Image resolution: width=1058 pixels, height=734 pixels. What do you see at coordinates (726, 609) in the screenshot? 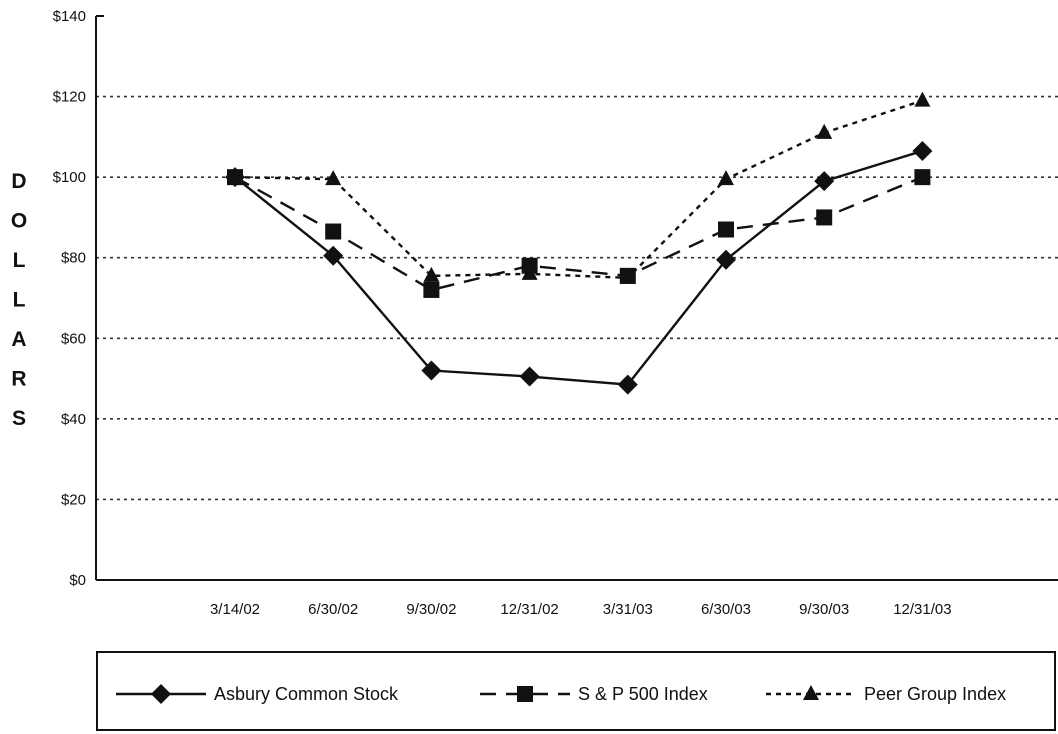
I see `x-tick-label: 6/30/03` at bounding box center [726, 609].